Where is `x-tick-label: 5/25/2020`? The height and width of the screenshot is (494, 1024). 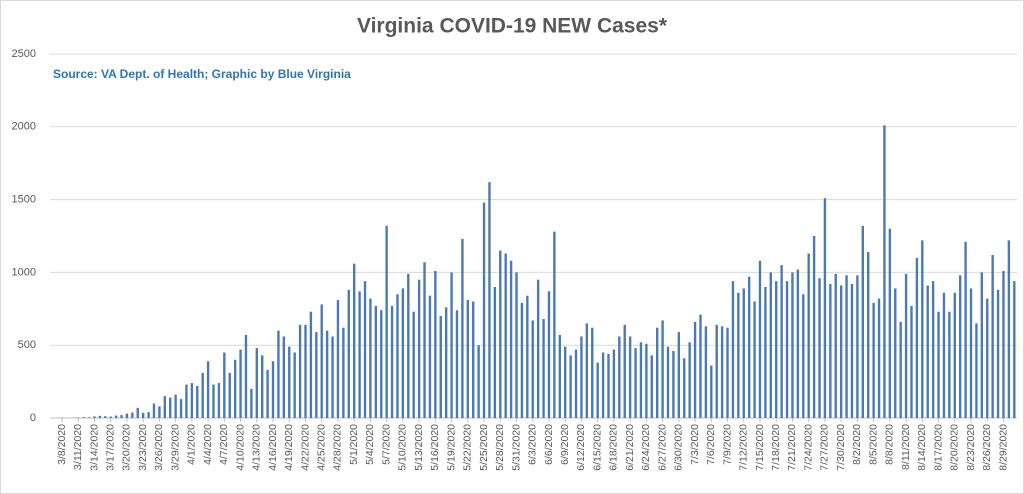 x-tick-label: 5/25/2020 is located at coordinates (484, 447).